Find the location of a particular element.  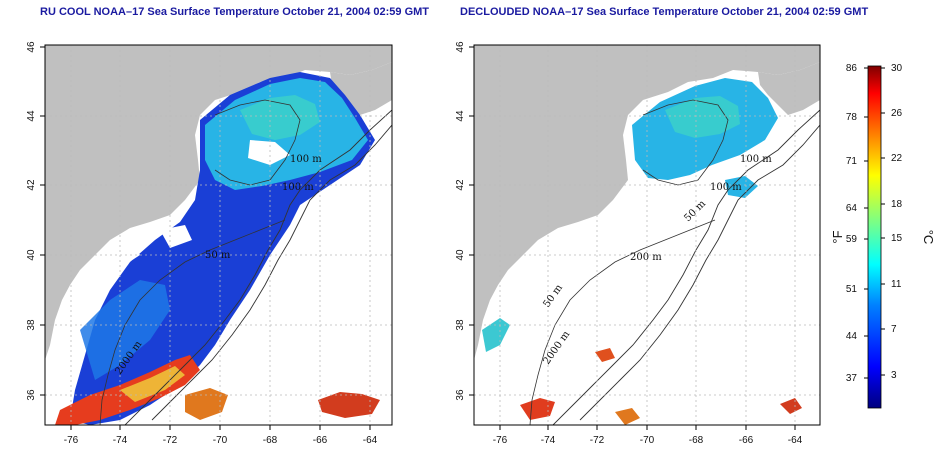

celsius-tick-label: 18 is located at coordinates (897, 204).